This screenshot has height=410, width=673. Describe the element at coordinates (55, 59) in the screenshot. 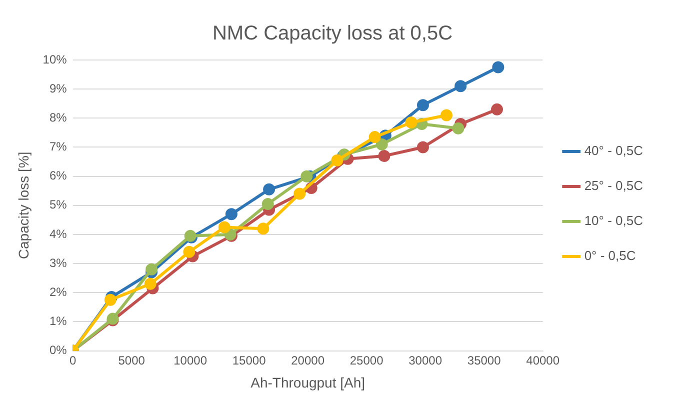

I see `y-tick-label: 10%` at that location.